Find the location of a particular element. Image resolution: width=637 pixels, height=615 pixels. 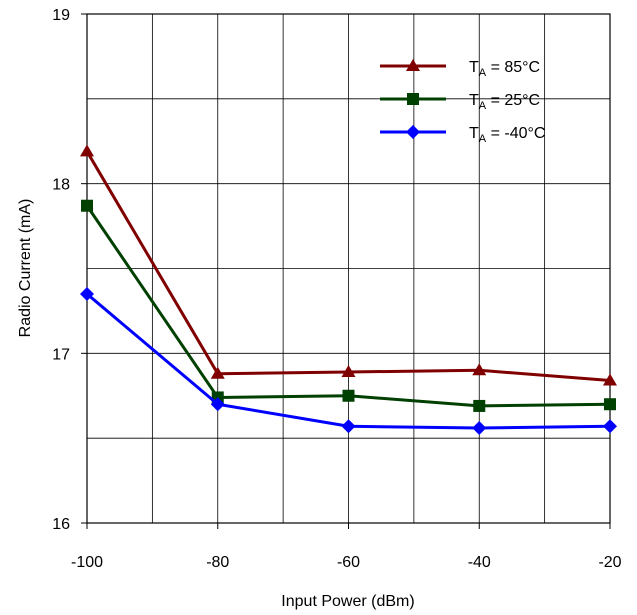

x-axis-title: Input Power (dBm) is located at coordinates (347, 601).